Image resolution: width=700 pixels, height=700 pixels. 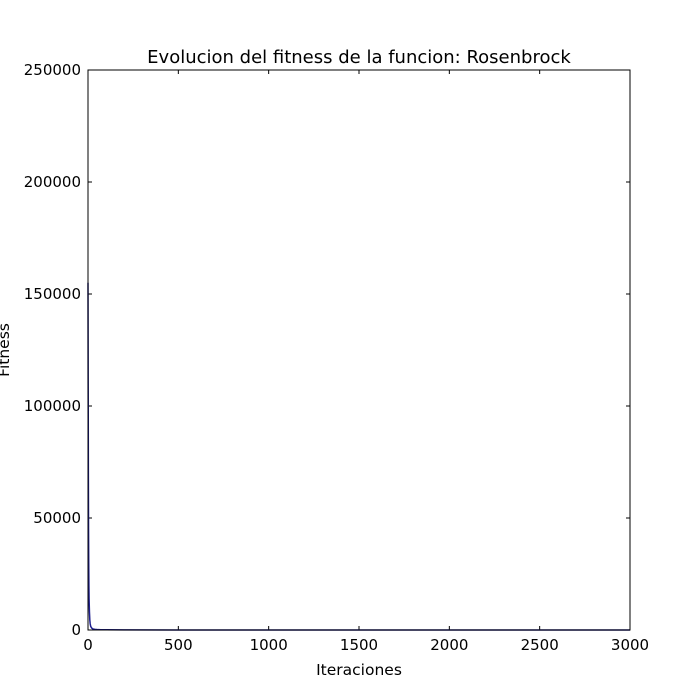 What do you see at coordinates (540, 645) in the screenshot?
I see `x-tick-label: 2500` at bounding box center [540, 645].